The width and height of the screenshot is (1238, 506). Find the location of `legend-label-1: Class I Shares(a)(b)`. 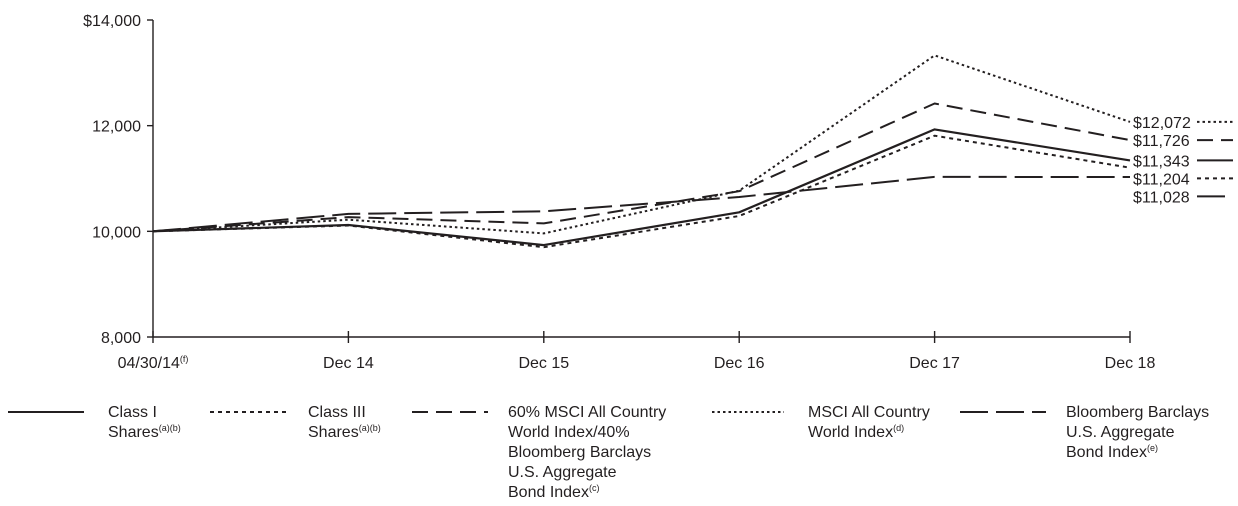

legend-label-1: Class I Shares(a)(b) is located at coordinates (144, 422).